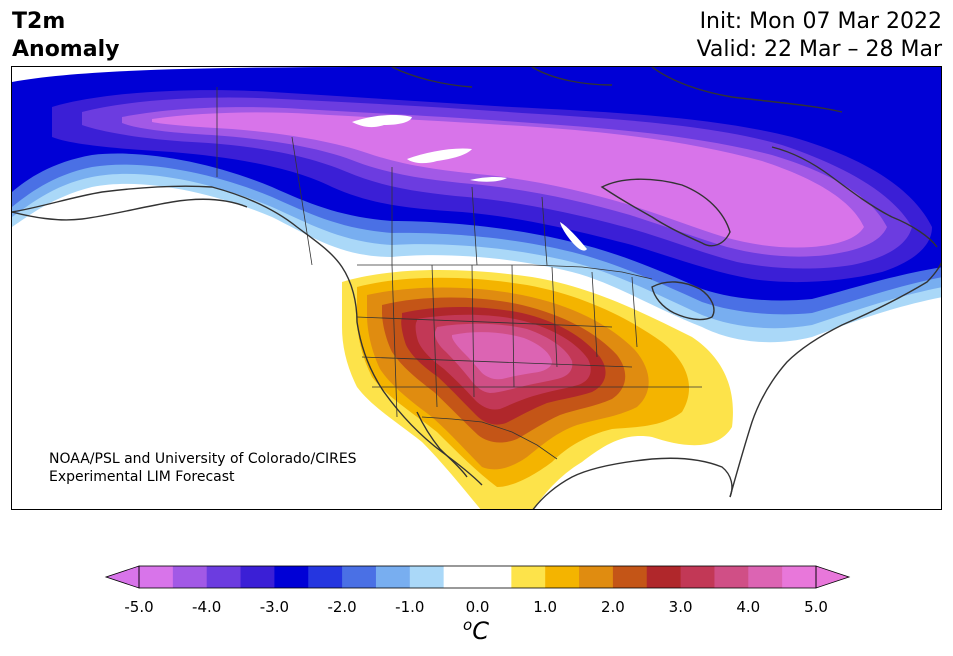  Describe the element at coordinates (410, 607) in the screenshot. I see `colorbar-tick-label: -1.0` at that location.